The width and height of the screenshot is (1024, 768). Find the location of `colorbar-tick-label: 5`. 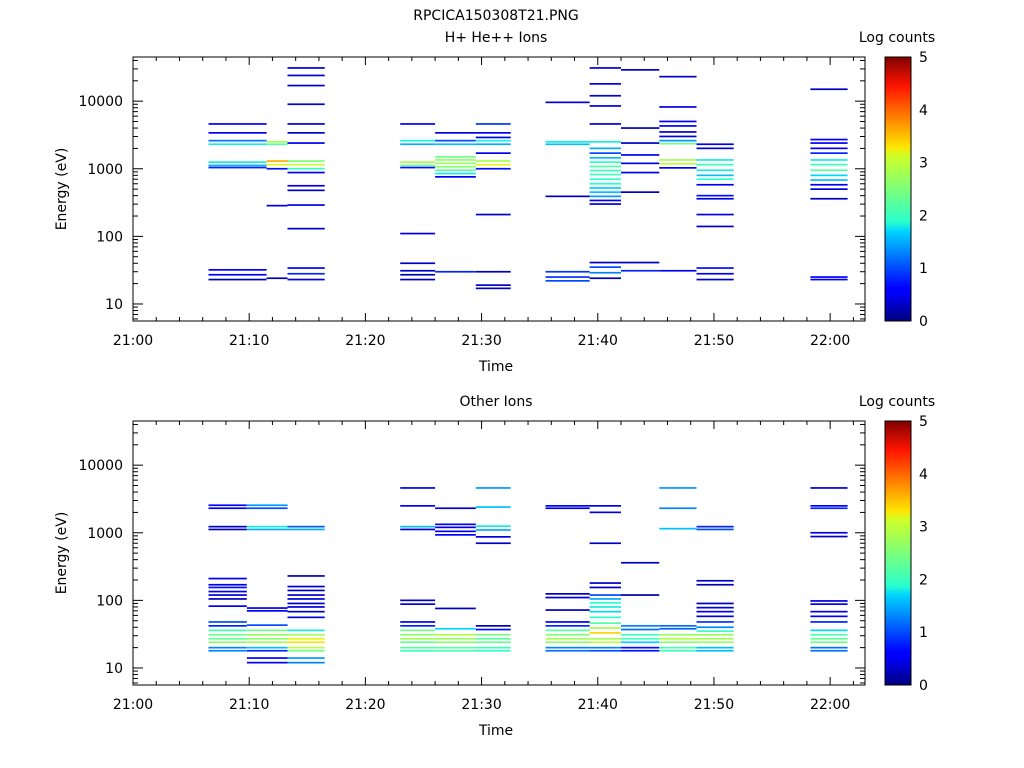

colorbar-tick-label: 5 is located at coordinates (923, 422).